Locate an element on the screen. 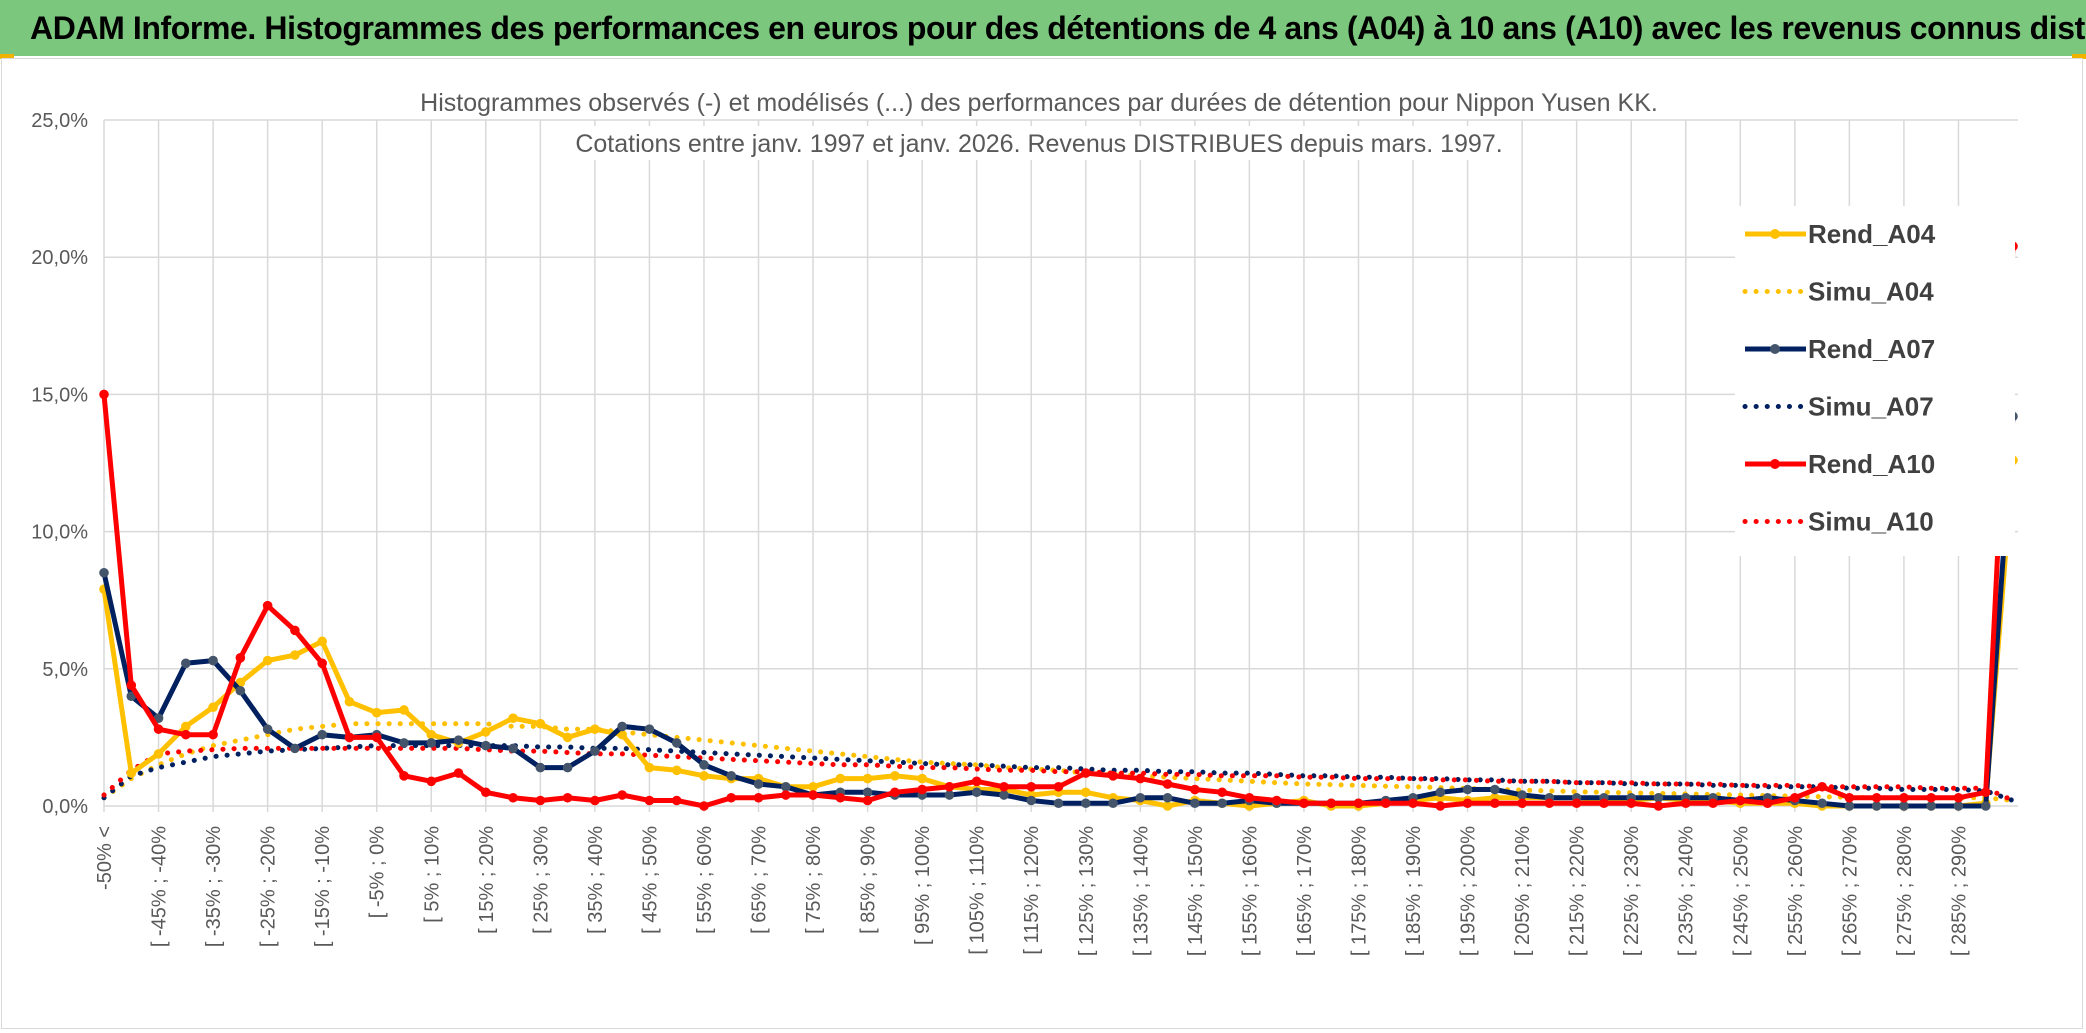 The height and width of the screenshot is (1033, 2086). x-tick-label: [ -45% ; -40% is located at coordinates (160, 886).